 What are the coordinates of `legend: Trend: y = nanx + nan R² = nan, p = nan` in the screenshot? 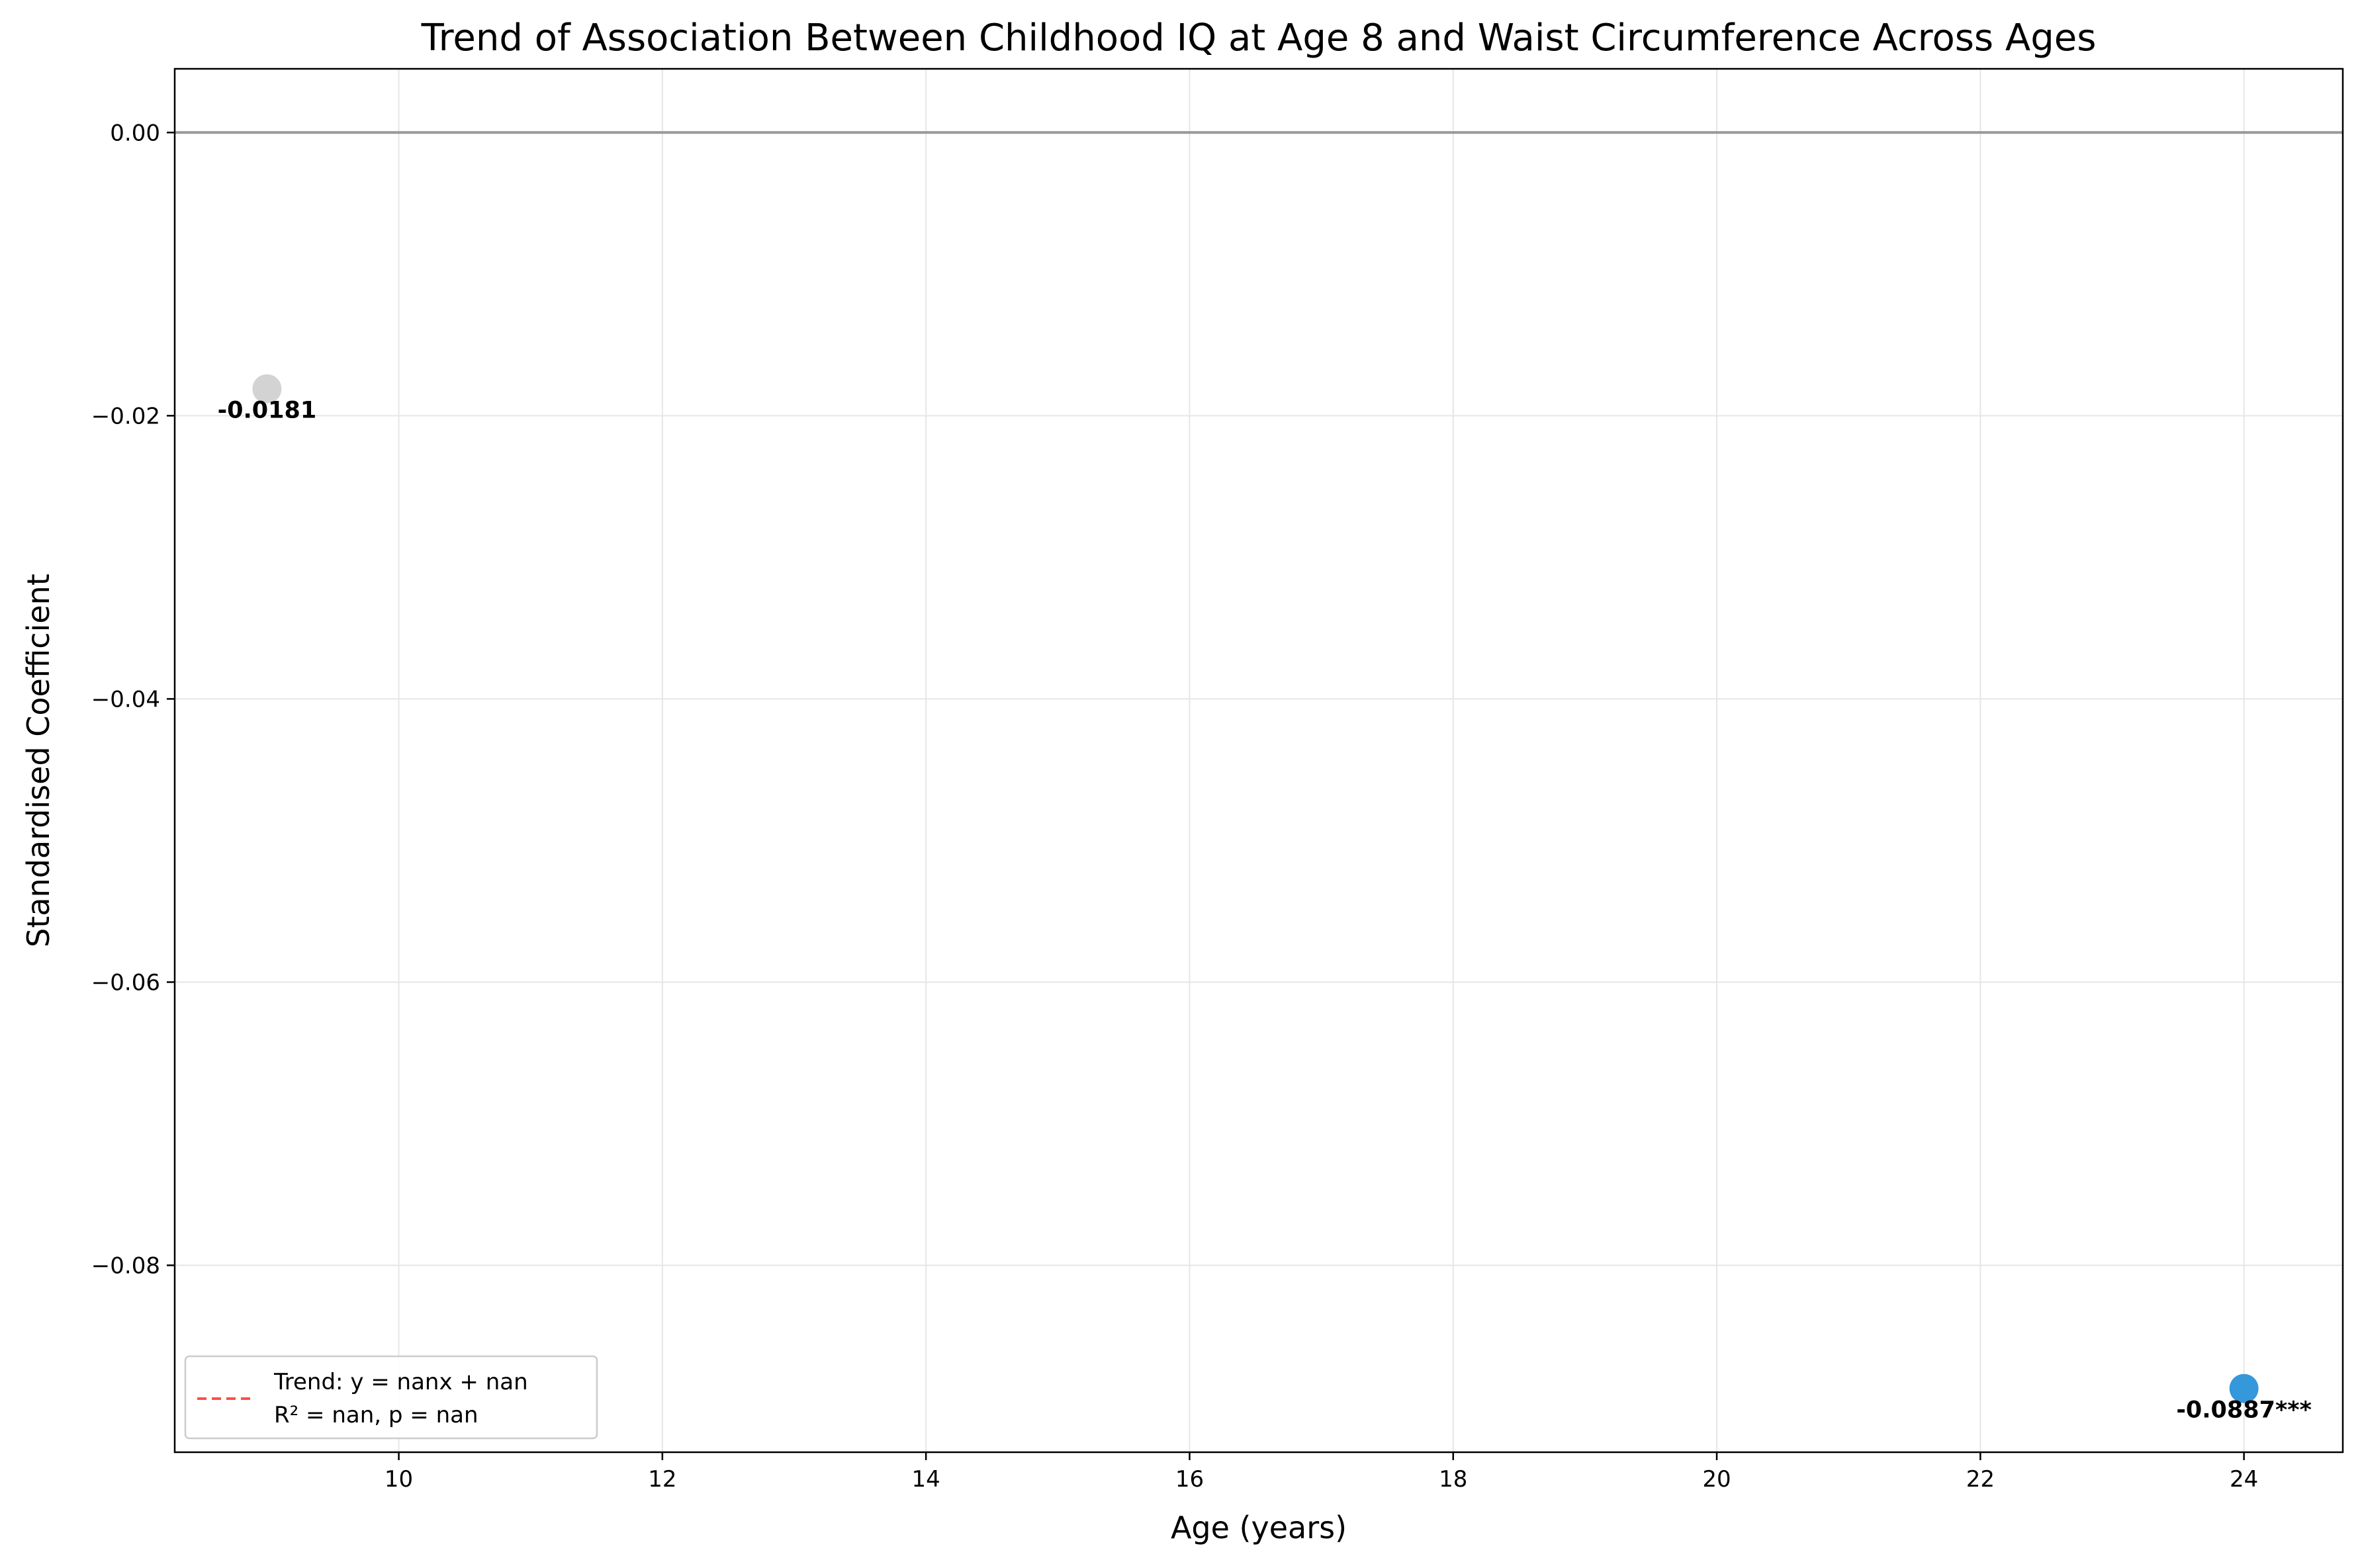 It's located at (391, 1397).